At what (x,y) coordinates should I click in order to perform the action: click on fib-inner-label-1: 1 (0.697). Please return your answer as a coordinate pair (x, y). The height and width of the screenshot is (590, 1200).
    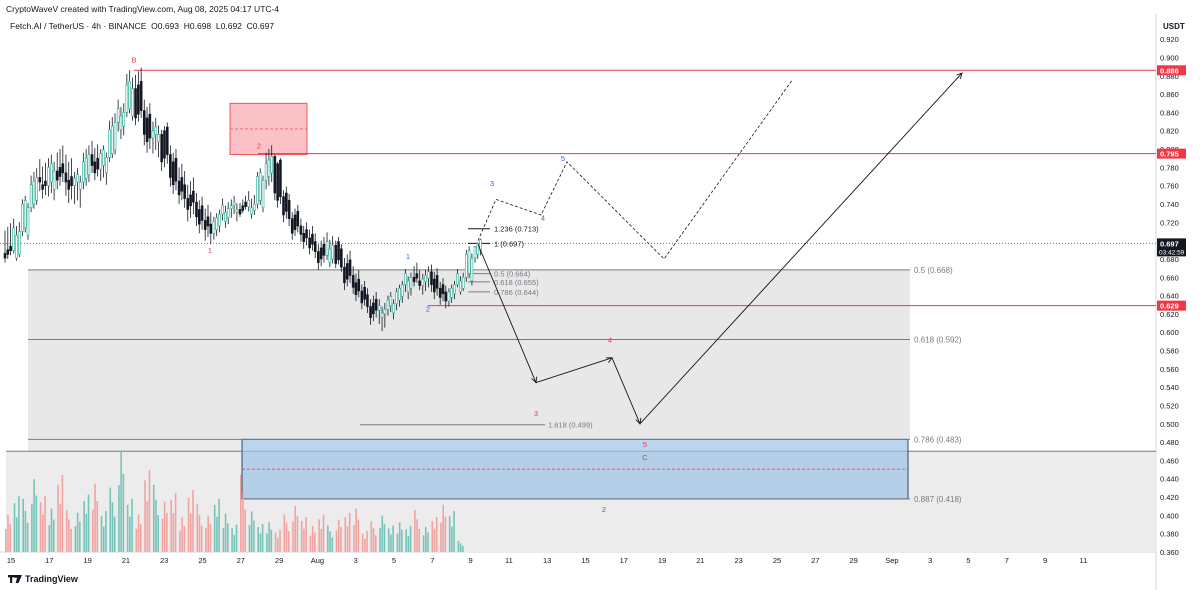
    Looking at the image, I should click on (509, 243).